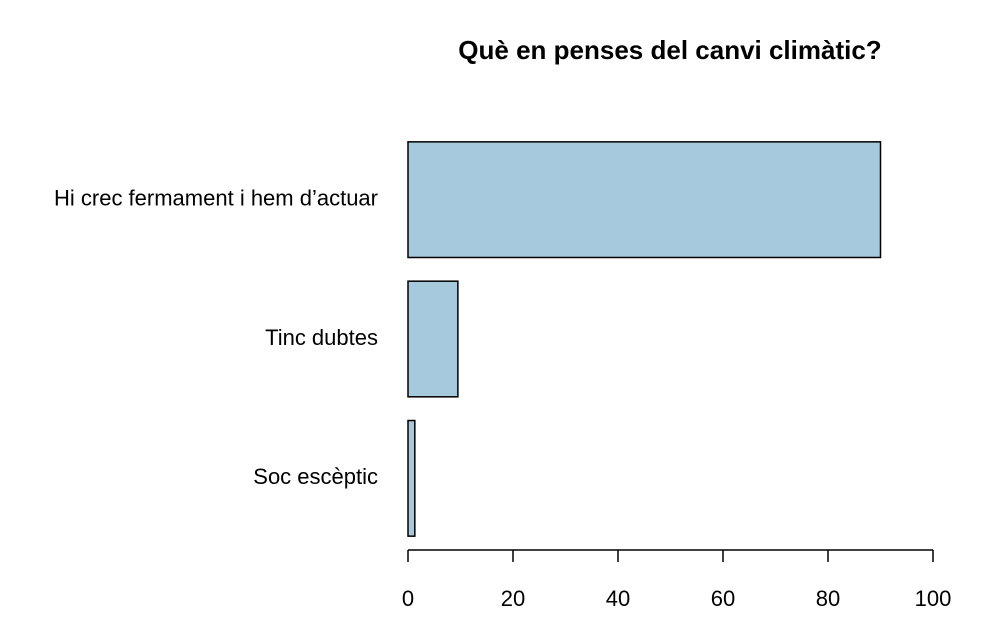 The image size is (1000, 640). What do you see at coordinates (669, 50) in the screenshot?
I see `chart-title: Què en penses del canvi climàtic?` at bounding box center [669, 50].